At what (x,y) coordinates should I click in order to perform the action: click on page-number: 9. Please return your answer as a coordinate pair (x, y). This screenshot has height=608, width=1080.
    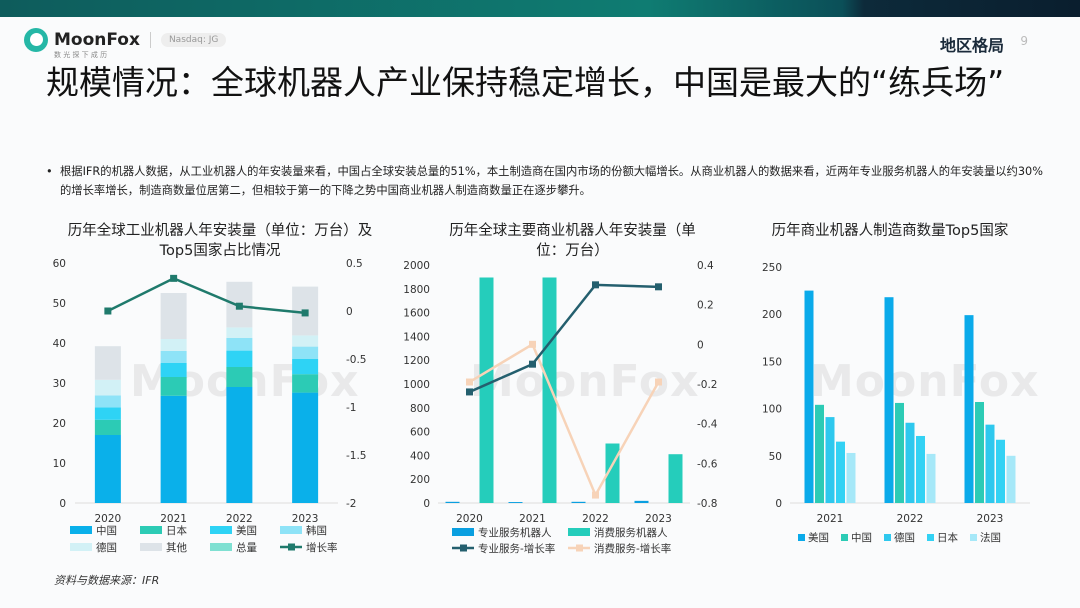
    Looking at the image, I should click on (1024, 41).